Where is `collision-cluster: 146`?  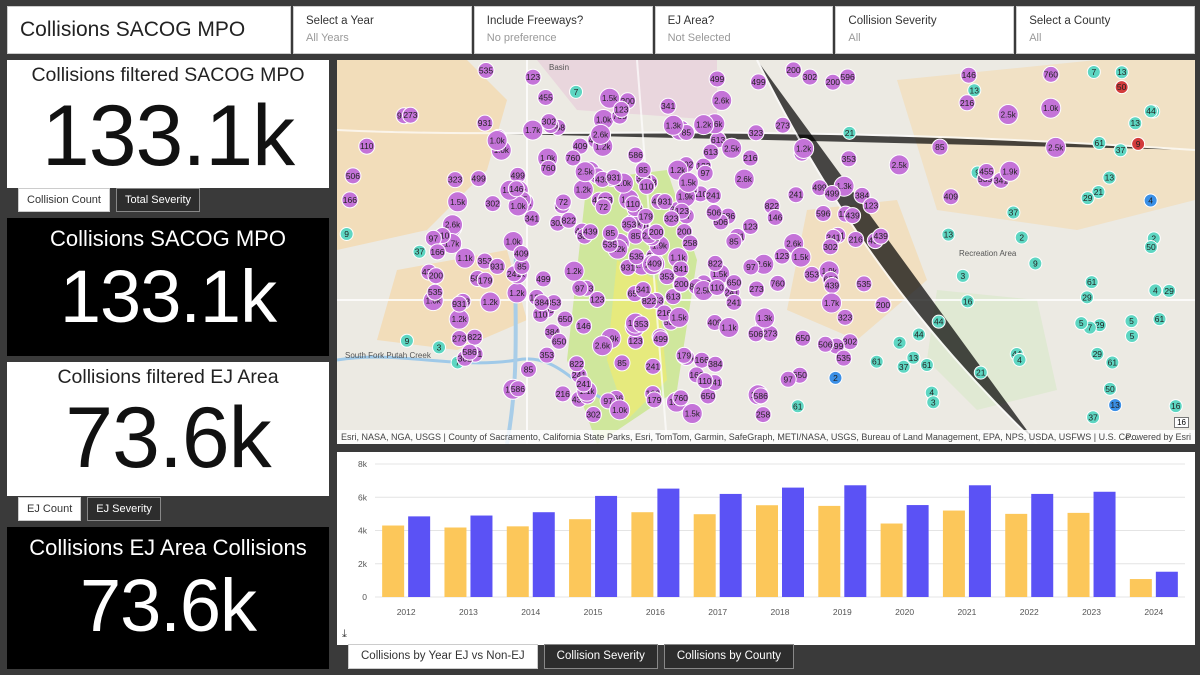
collision-cluster: 146 is located at coordinates (775, 218).